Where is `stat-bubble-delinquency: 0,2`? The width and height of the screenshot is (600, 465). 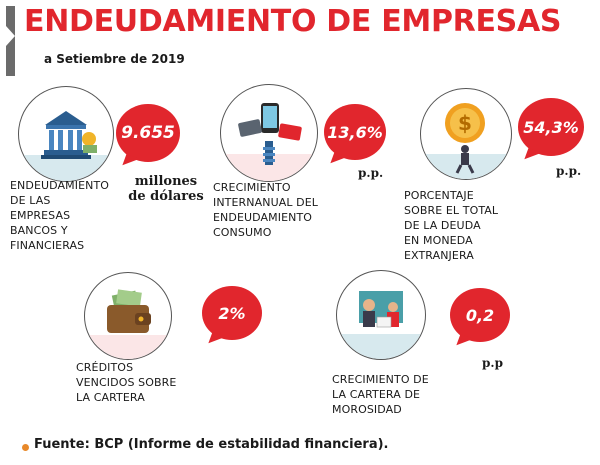
stat-bubble-delinquency: 0,2 is located at coordinates (480, 319).